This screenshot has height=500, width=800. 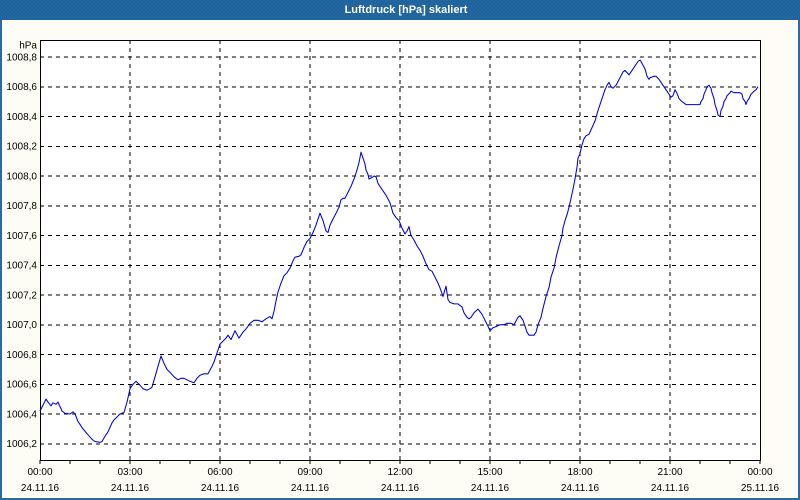 What do you see at coordinates (489, 472) in the screenshot?
I see `svg-text: 15:00` at bounding box center [489, 472].